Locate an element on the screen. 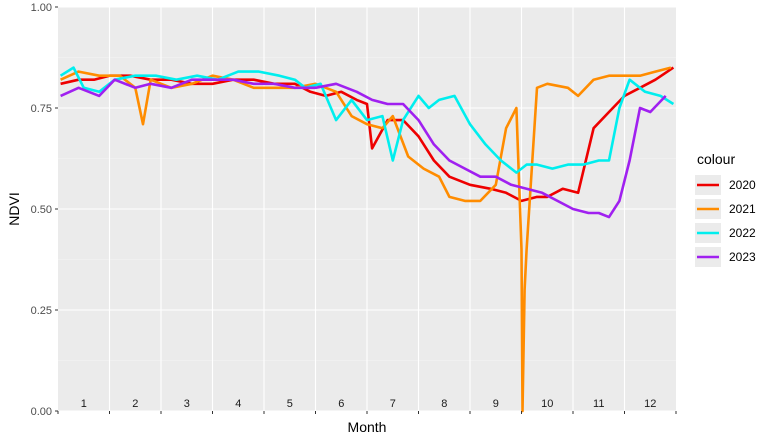  y-axis-title: NDVI is located at coordinates (14, 208).